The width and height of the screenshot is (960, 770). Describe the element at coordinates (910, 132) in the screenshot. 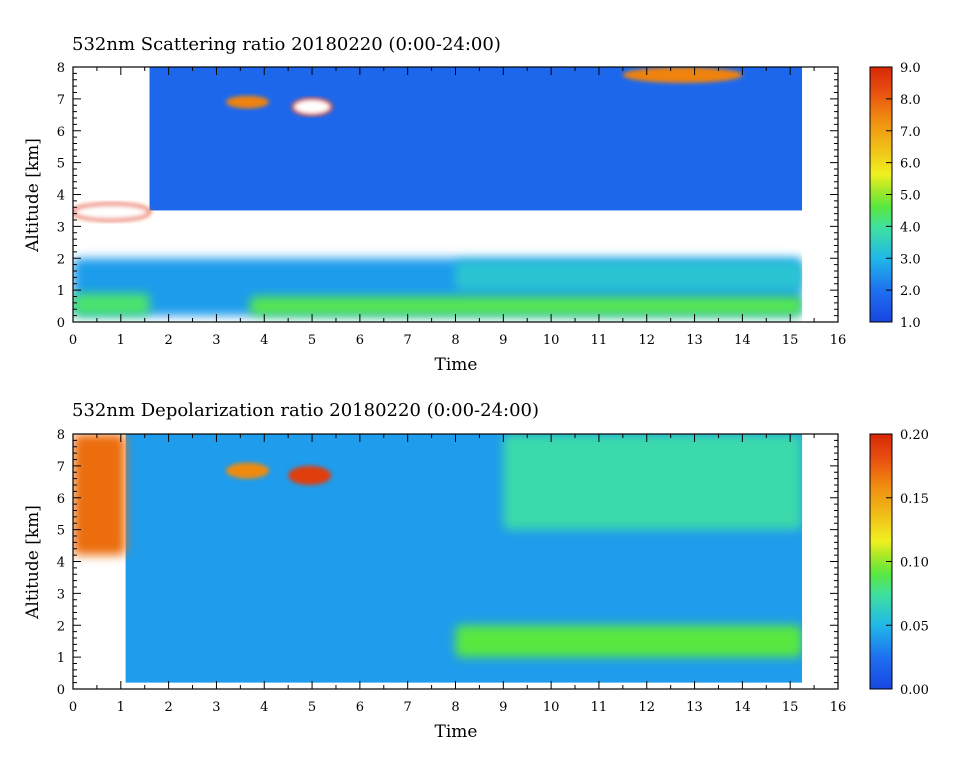

I see `colorbar-tick-label: 7.0` at that location.